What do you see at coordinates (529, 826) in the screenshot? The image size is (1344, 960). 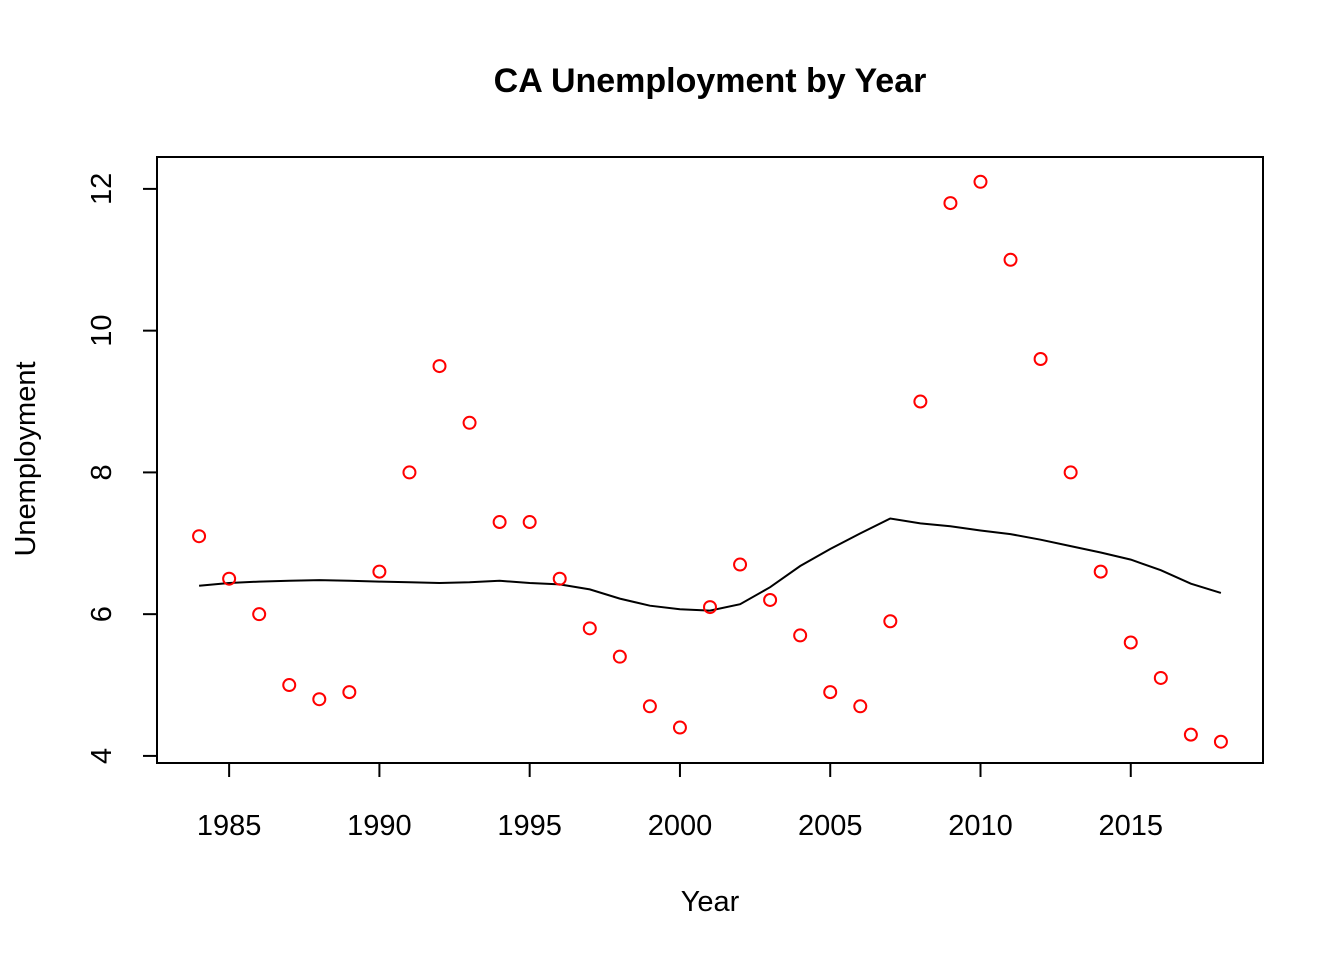 I see `x-tick-label: 1995` at bounding box center [529, 826].